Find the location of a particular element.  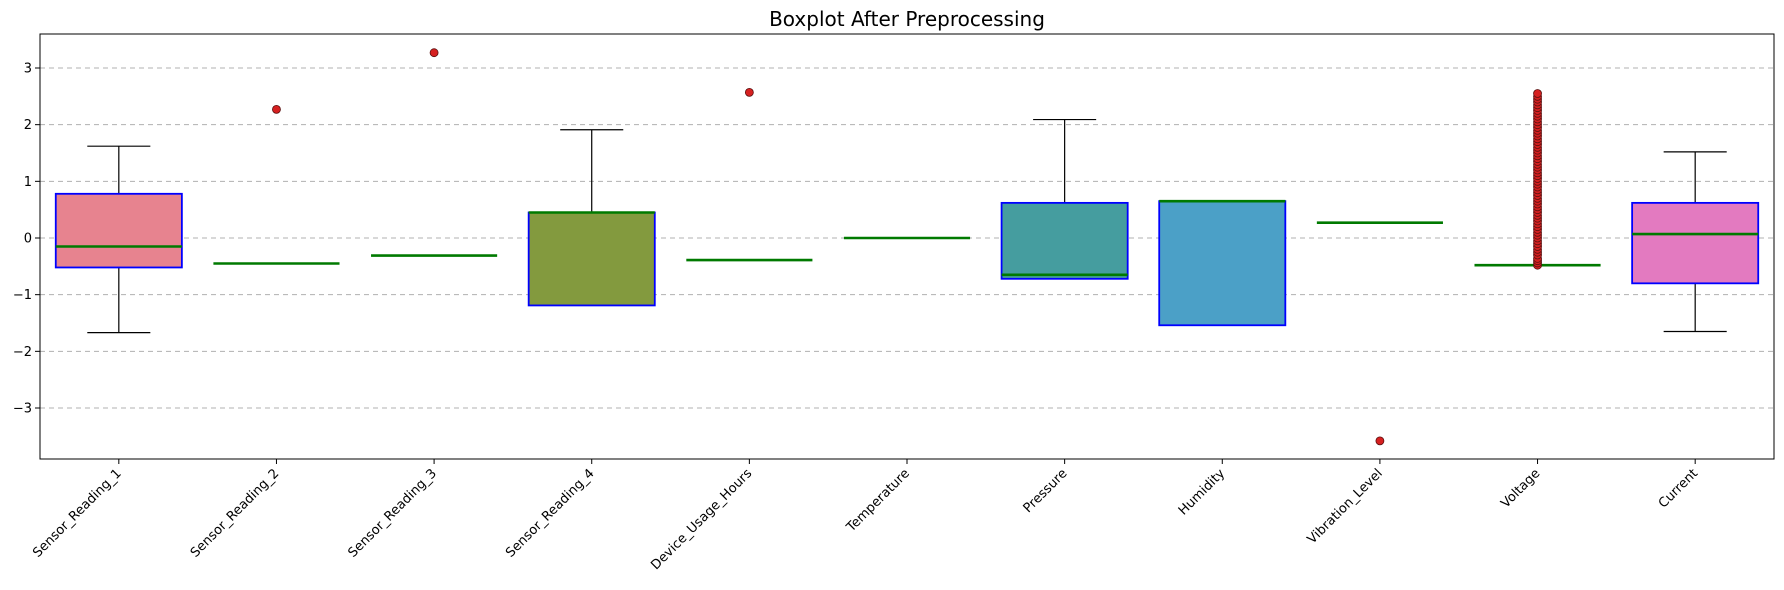

x-tick-label: Current is located at coordinates (1678, 488).